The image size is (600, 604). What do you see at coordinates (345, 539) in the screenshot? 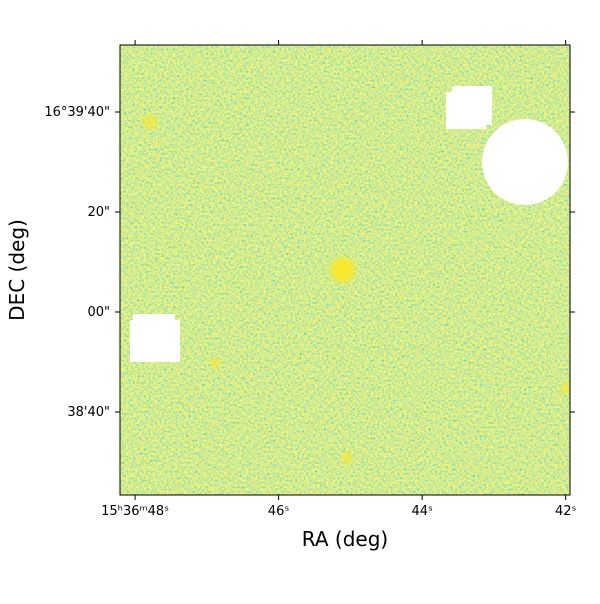
I see `x-axis-label: RA (deg)` at bounding box center [345, 539].